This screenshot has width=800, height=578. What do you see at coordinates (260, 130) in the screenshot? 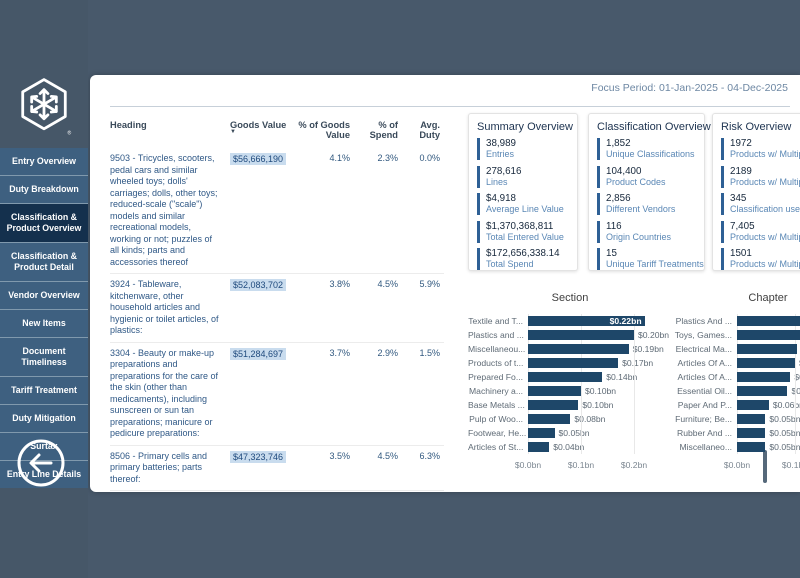
I see `col-header-goods-value: Goods Value ▼` at bounding box center [260, 130].